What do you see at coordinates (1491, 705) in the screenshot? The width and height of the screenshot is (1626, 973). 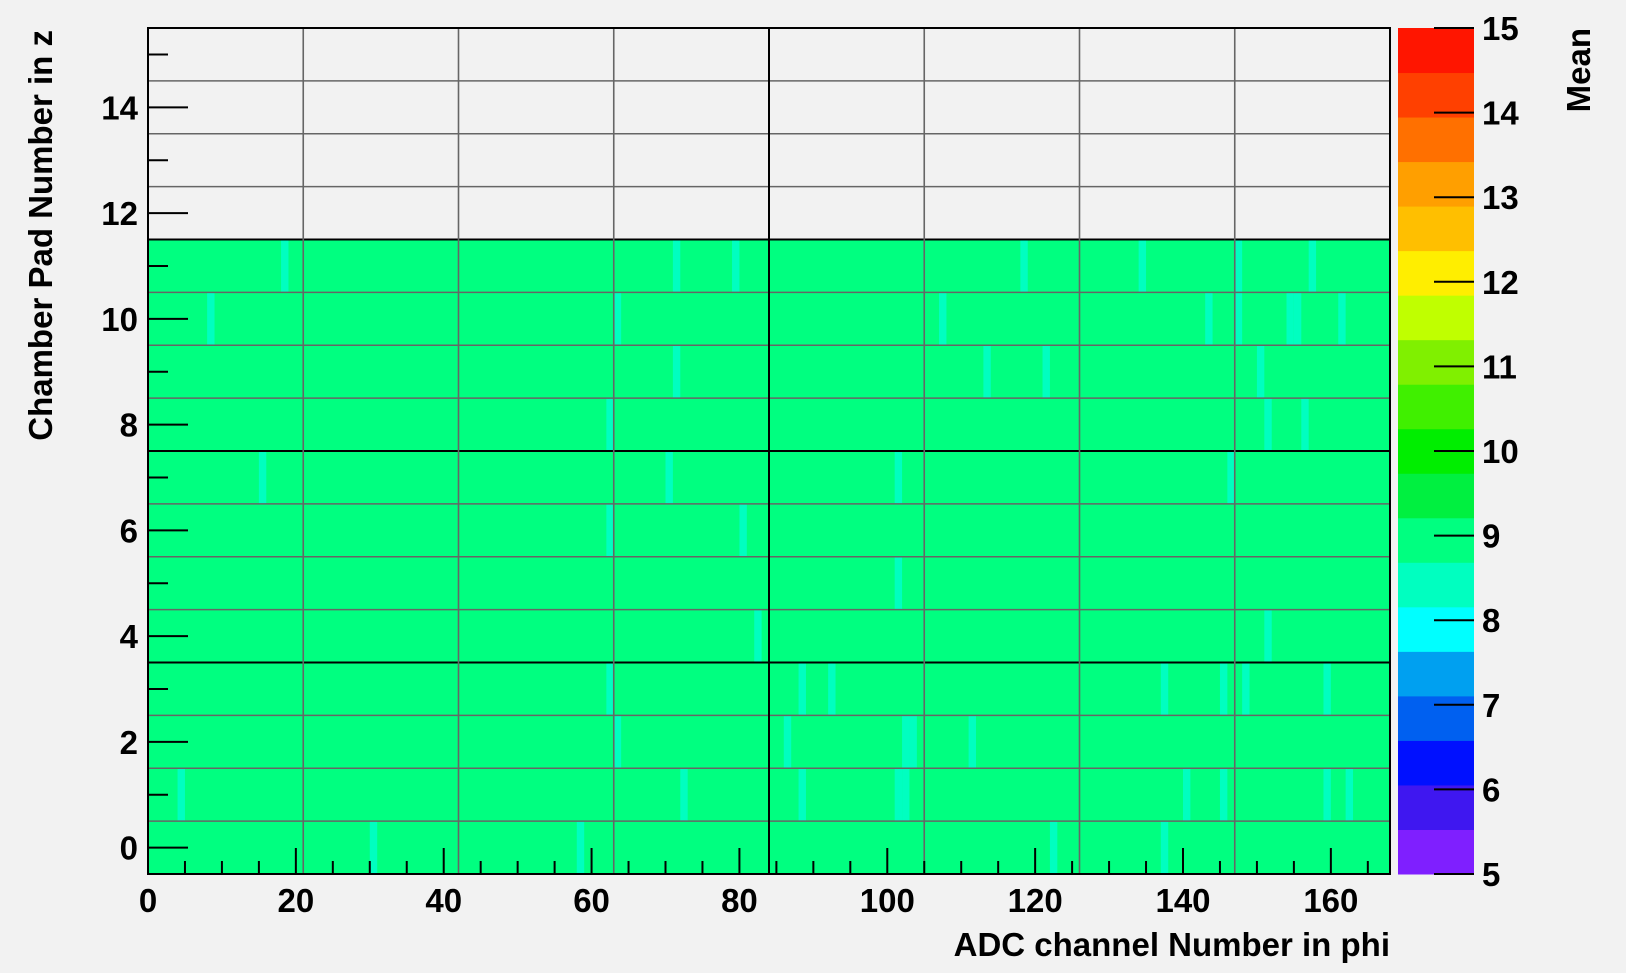 I see `palette-tick-label: 7` at bounding box center [1491, 705].